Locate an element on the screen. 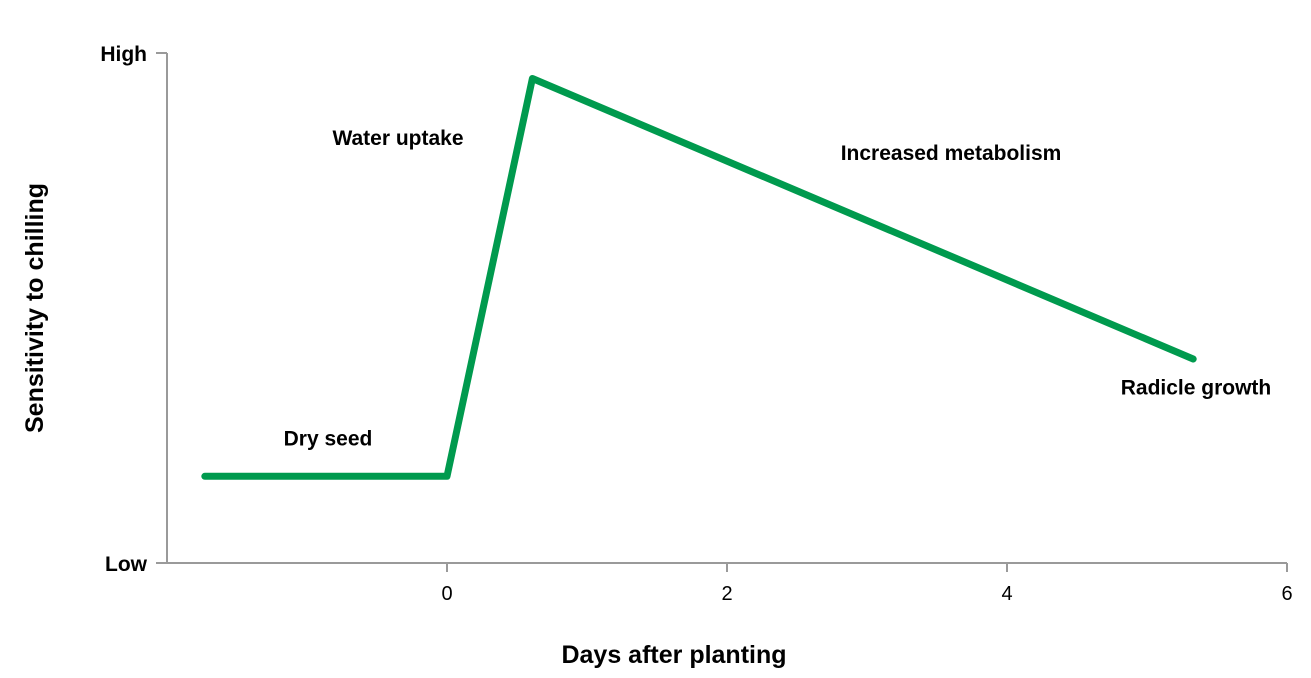 The height and width of the screenshot is (678, 1311). x-tick-label: 6 is located at coordinates (1286, 594).